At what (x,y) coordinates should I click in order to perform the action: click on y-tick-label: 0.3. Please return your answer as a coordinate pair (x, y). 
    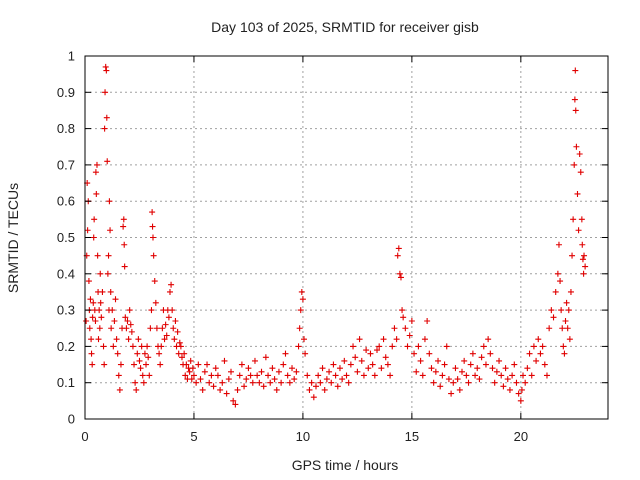
    Looking at the image, I should click on (66, 310).